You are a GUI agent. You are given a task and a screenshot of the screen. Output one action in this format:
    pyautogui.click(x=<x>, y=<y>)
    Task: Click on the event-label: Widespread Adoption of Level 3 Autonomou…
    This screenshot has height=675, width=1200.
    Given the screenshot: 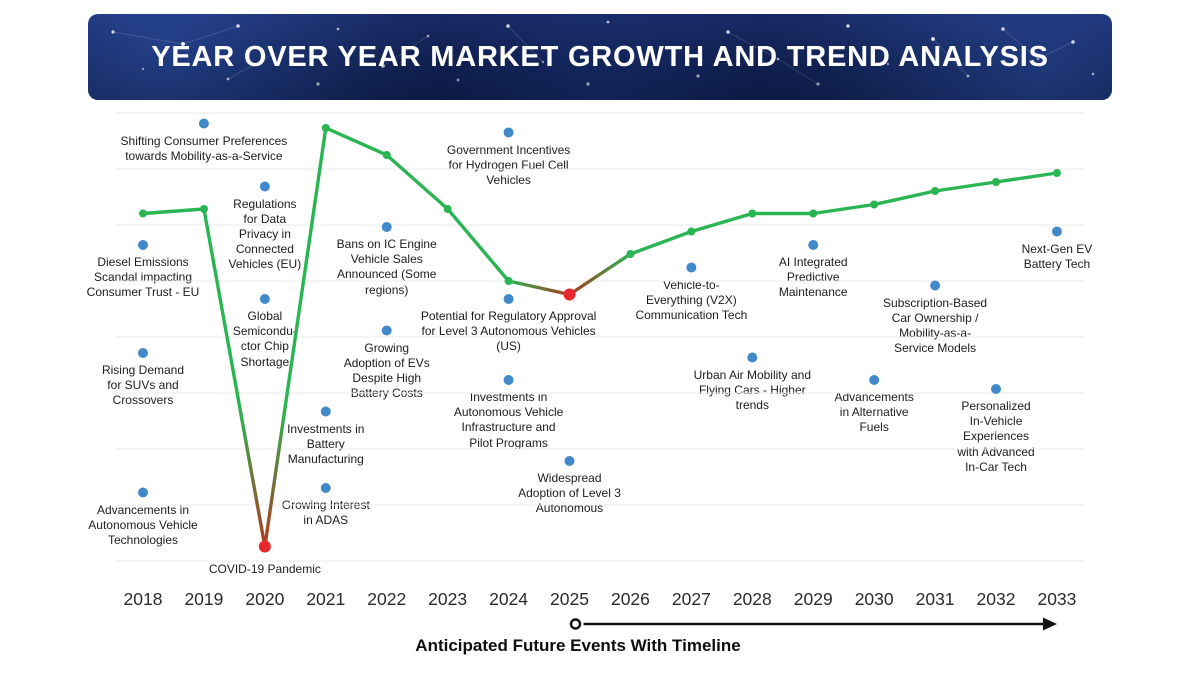 What is the action you would take?
    pyautogui.click(x=569, y=493)
    